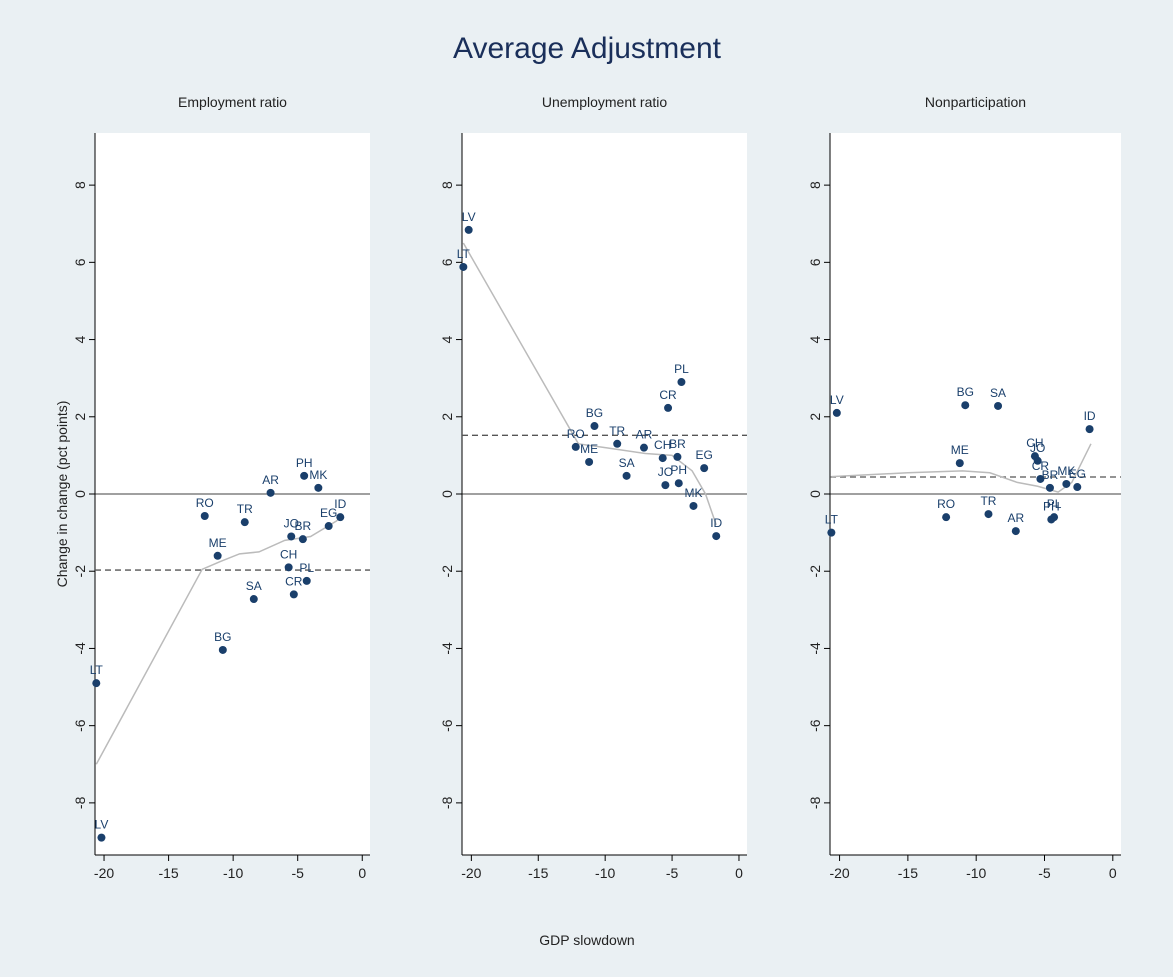 The height and width of the screenshot is (977, 1173). What do you see at coordinates (988, 501) in the screenshot?
I see `point-label: TR` at bounding box center [988, 501].